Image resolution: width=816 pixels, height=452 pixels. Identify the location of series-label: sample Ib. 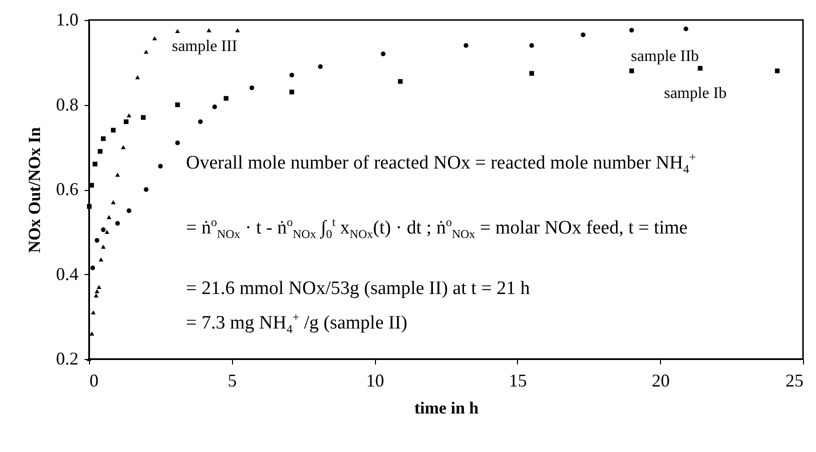
(695, 93).